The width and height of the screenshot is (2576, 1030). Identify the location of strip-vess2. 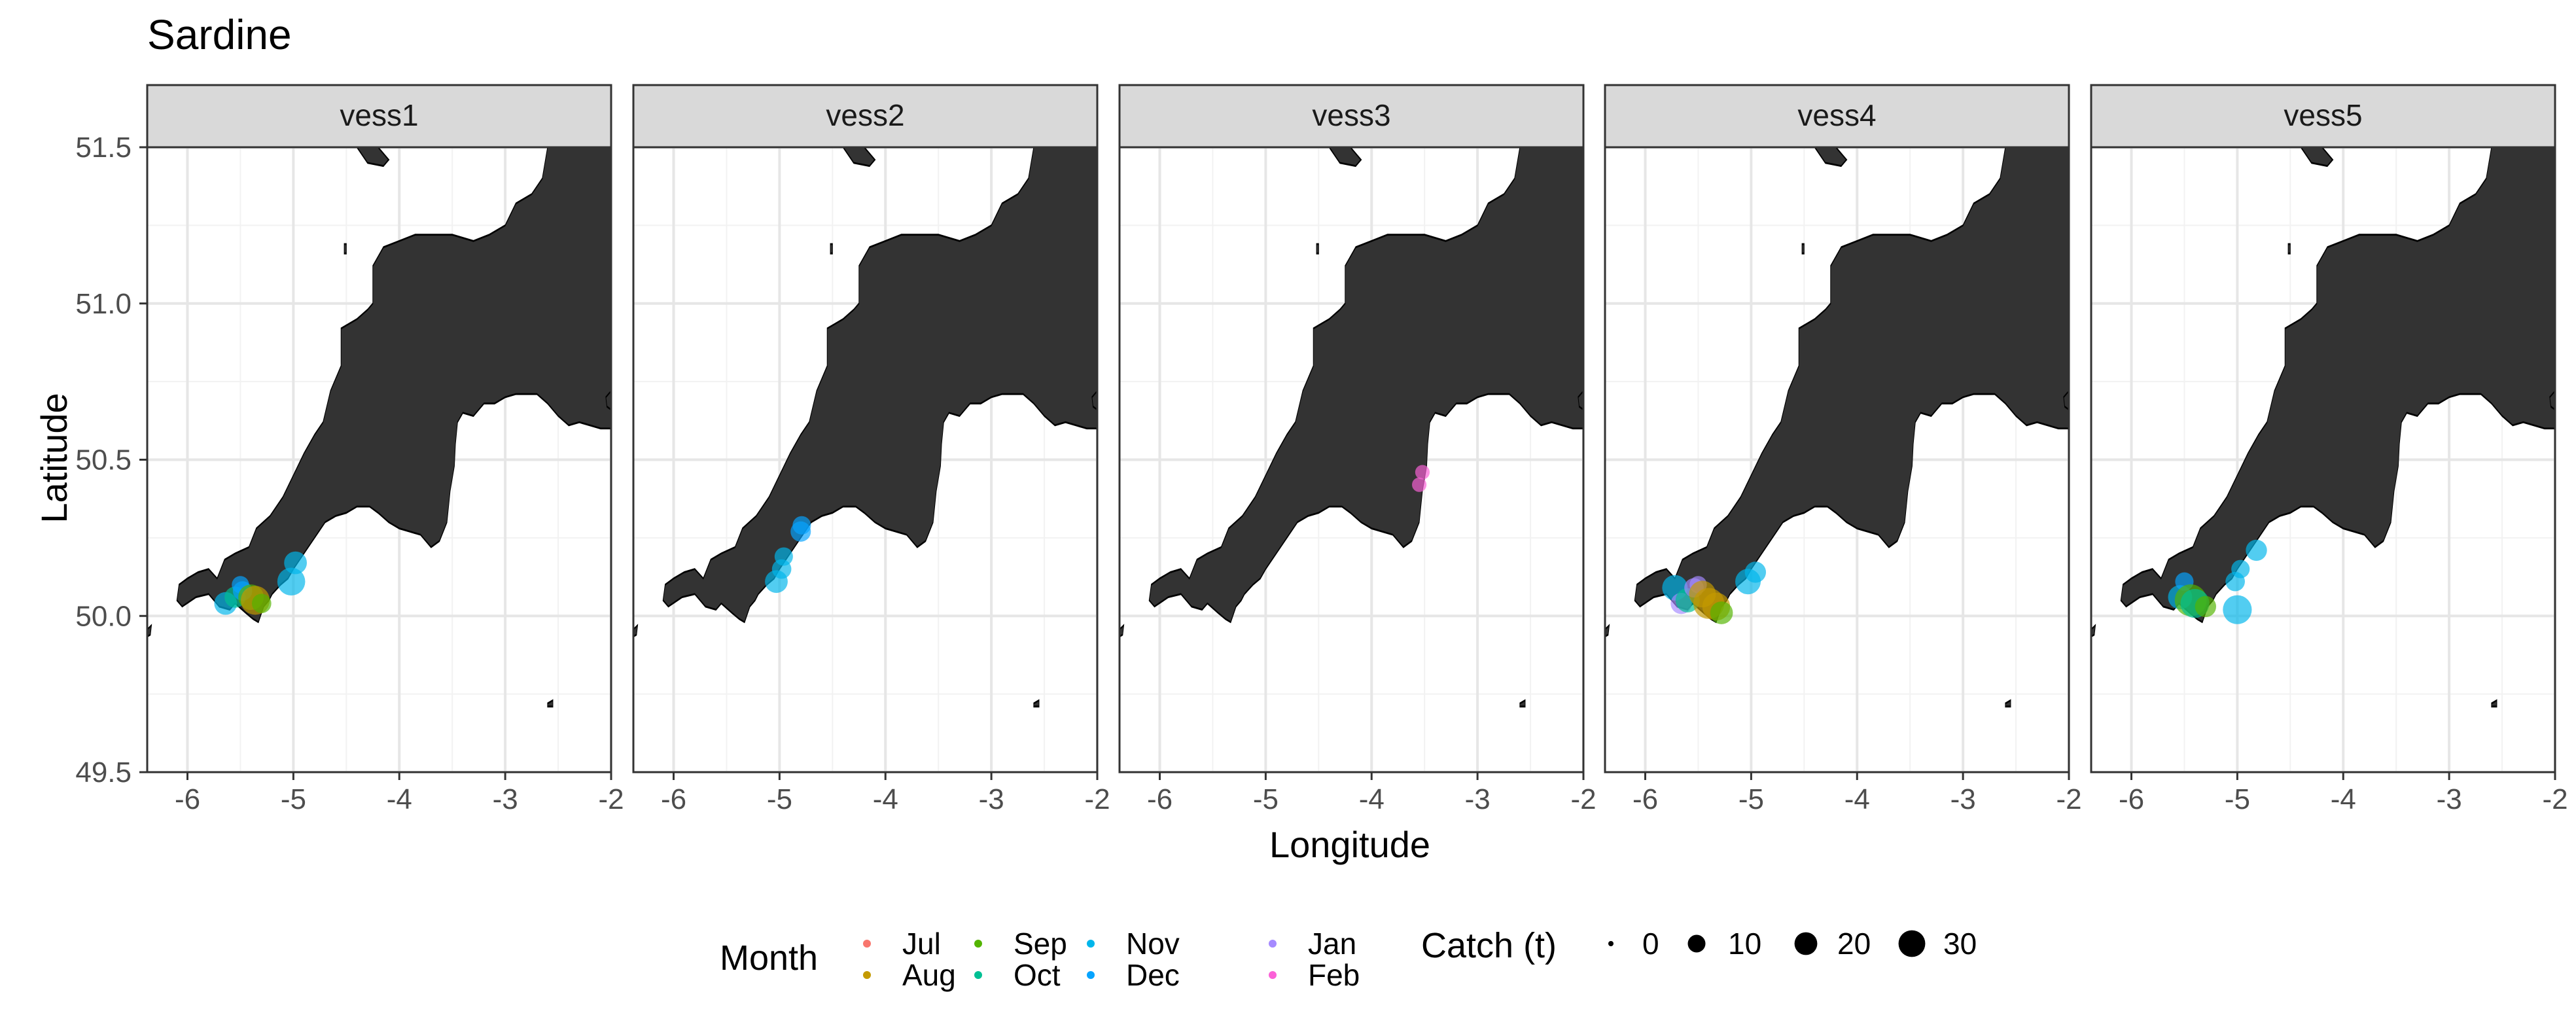
(865, 116).